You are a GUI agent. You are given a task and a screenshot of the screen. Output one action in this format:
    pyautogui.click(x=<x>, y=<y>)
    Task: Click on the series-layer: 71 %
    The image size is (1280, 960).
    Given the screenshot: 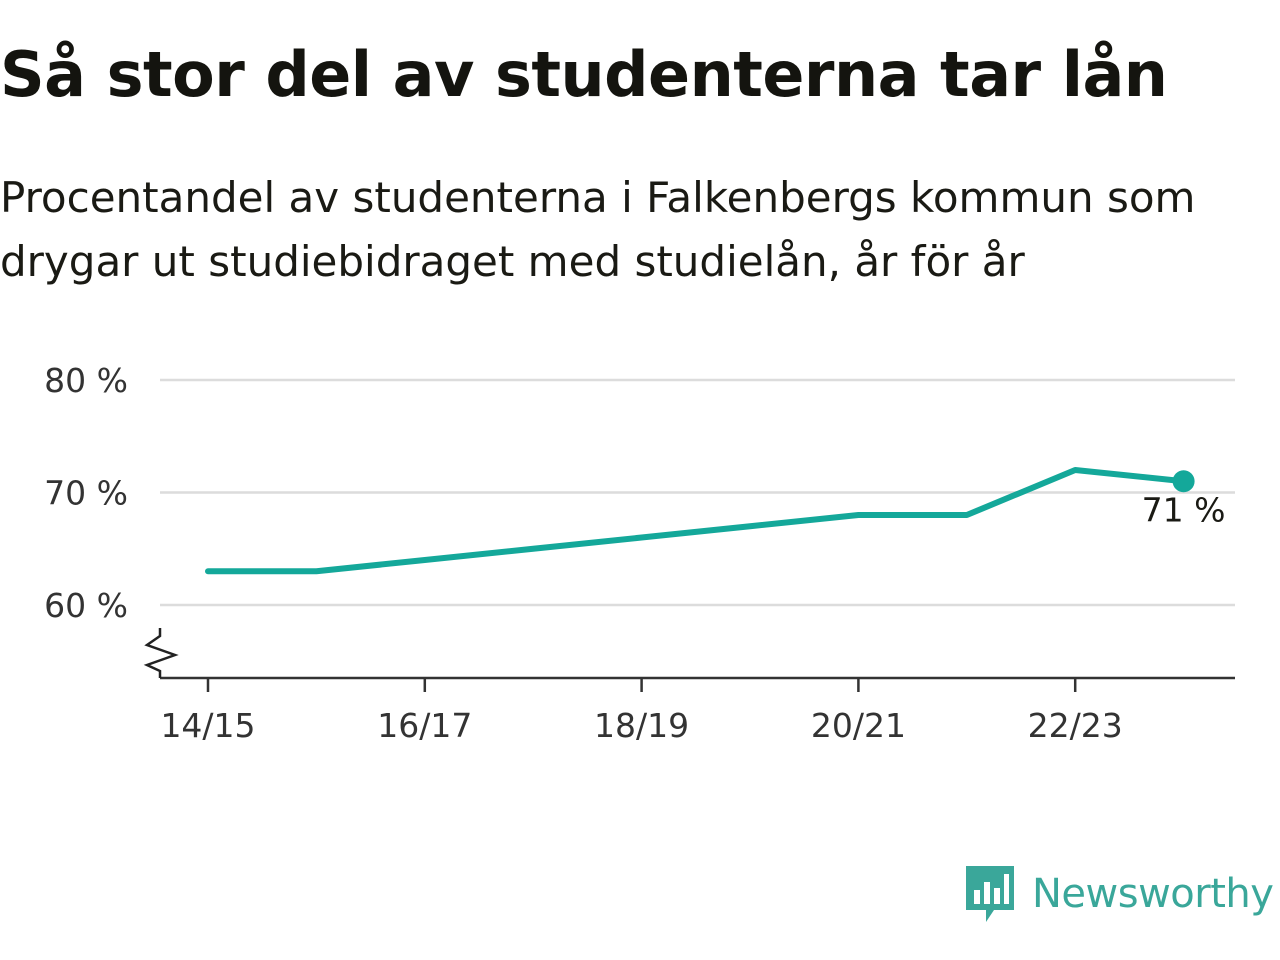 What is the action you would take?
    pyautogui.click(x=715, y=521)
    